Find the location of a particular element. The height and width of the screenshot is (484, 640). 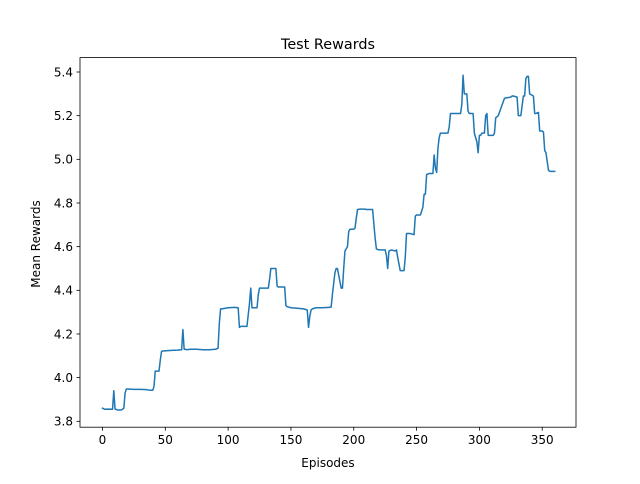

y-tick-label: 4.8 is located at coordinates (63, 203).